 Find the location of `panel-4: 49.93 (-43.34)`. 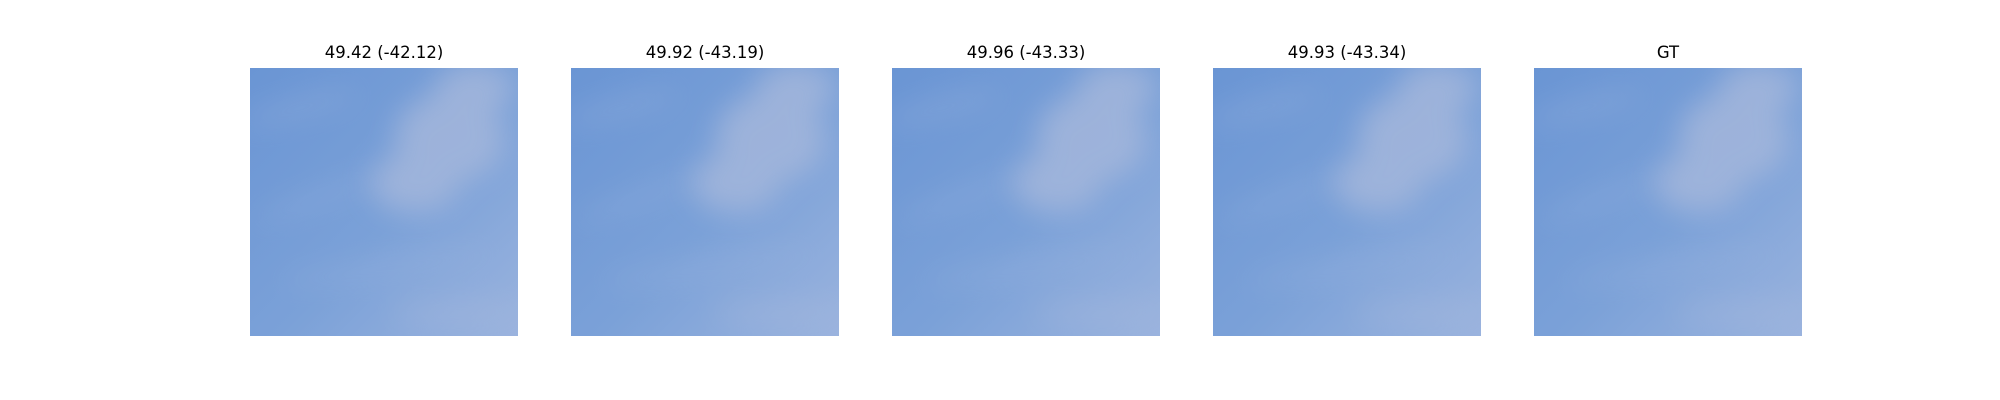

panel-4: 49.93 (-43.34) is located at coordinates (1347, 200).